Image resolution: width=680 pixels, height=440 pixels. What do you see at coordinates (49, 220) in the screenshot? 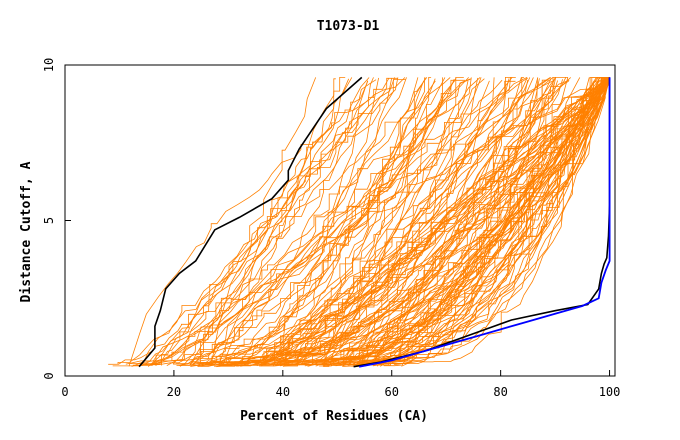
I see `y-tick-label: 5` at bounding box center [49, 220].